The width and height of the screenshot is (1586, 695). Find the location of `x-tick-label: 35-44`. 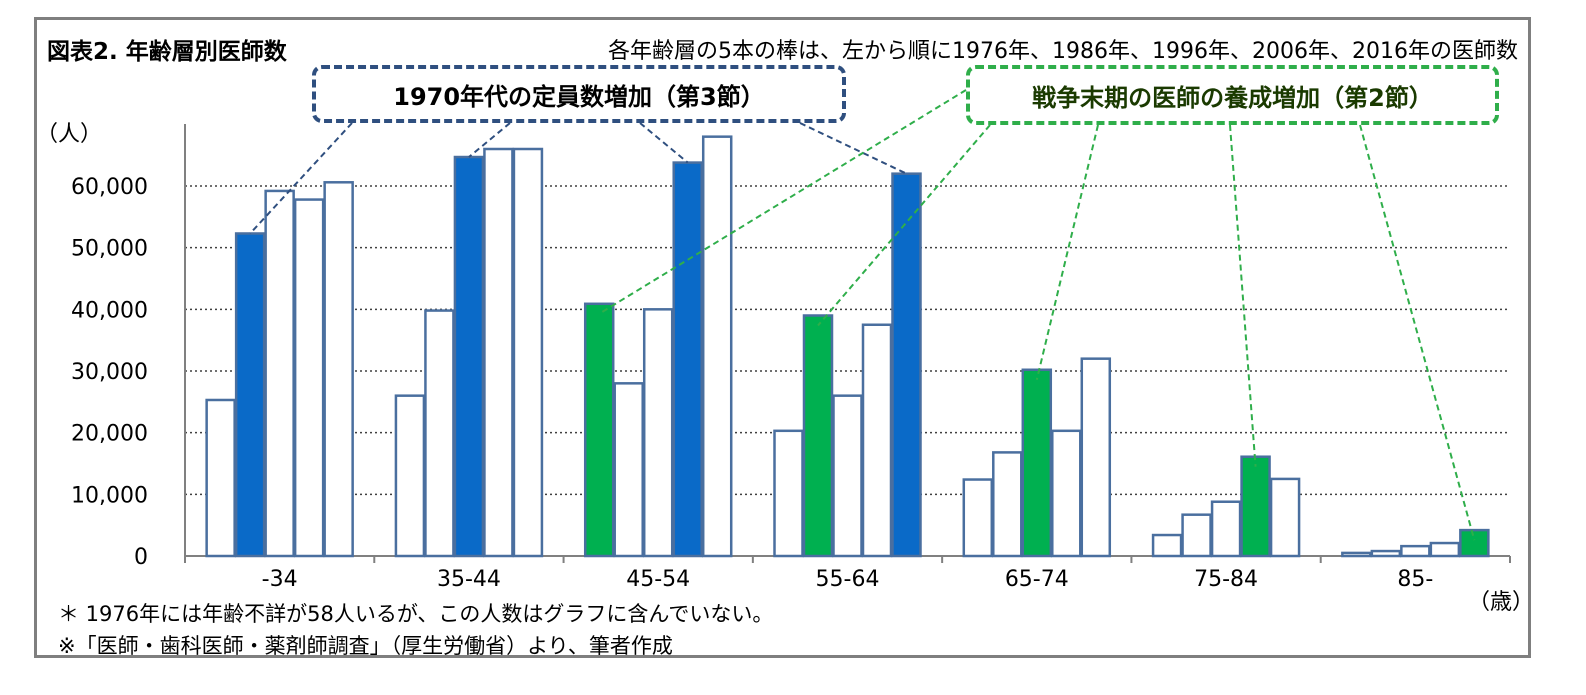

x-tick-label: 35-44 is located at coordinates (469, 579).